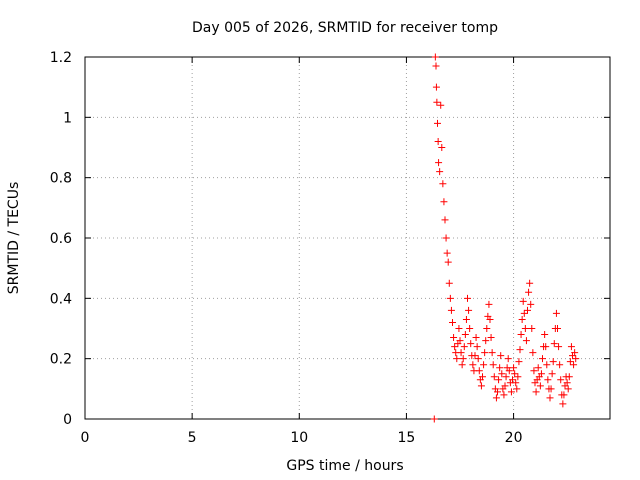  I want to click on y-tick-label: 1.2, so click(61, 58).